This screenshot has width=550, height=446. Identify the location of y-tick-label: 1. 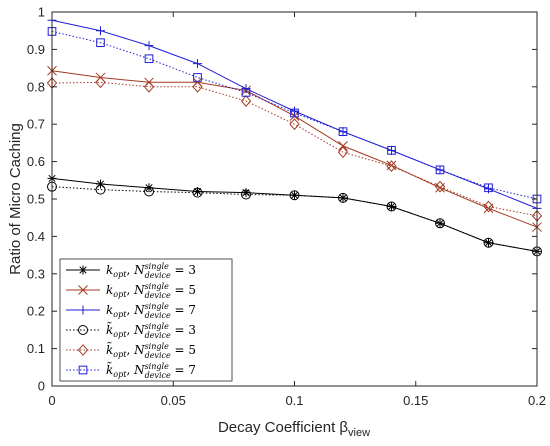
(41, 12).